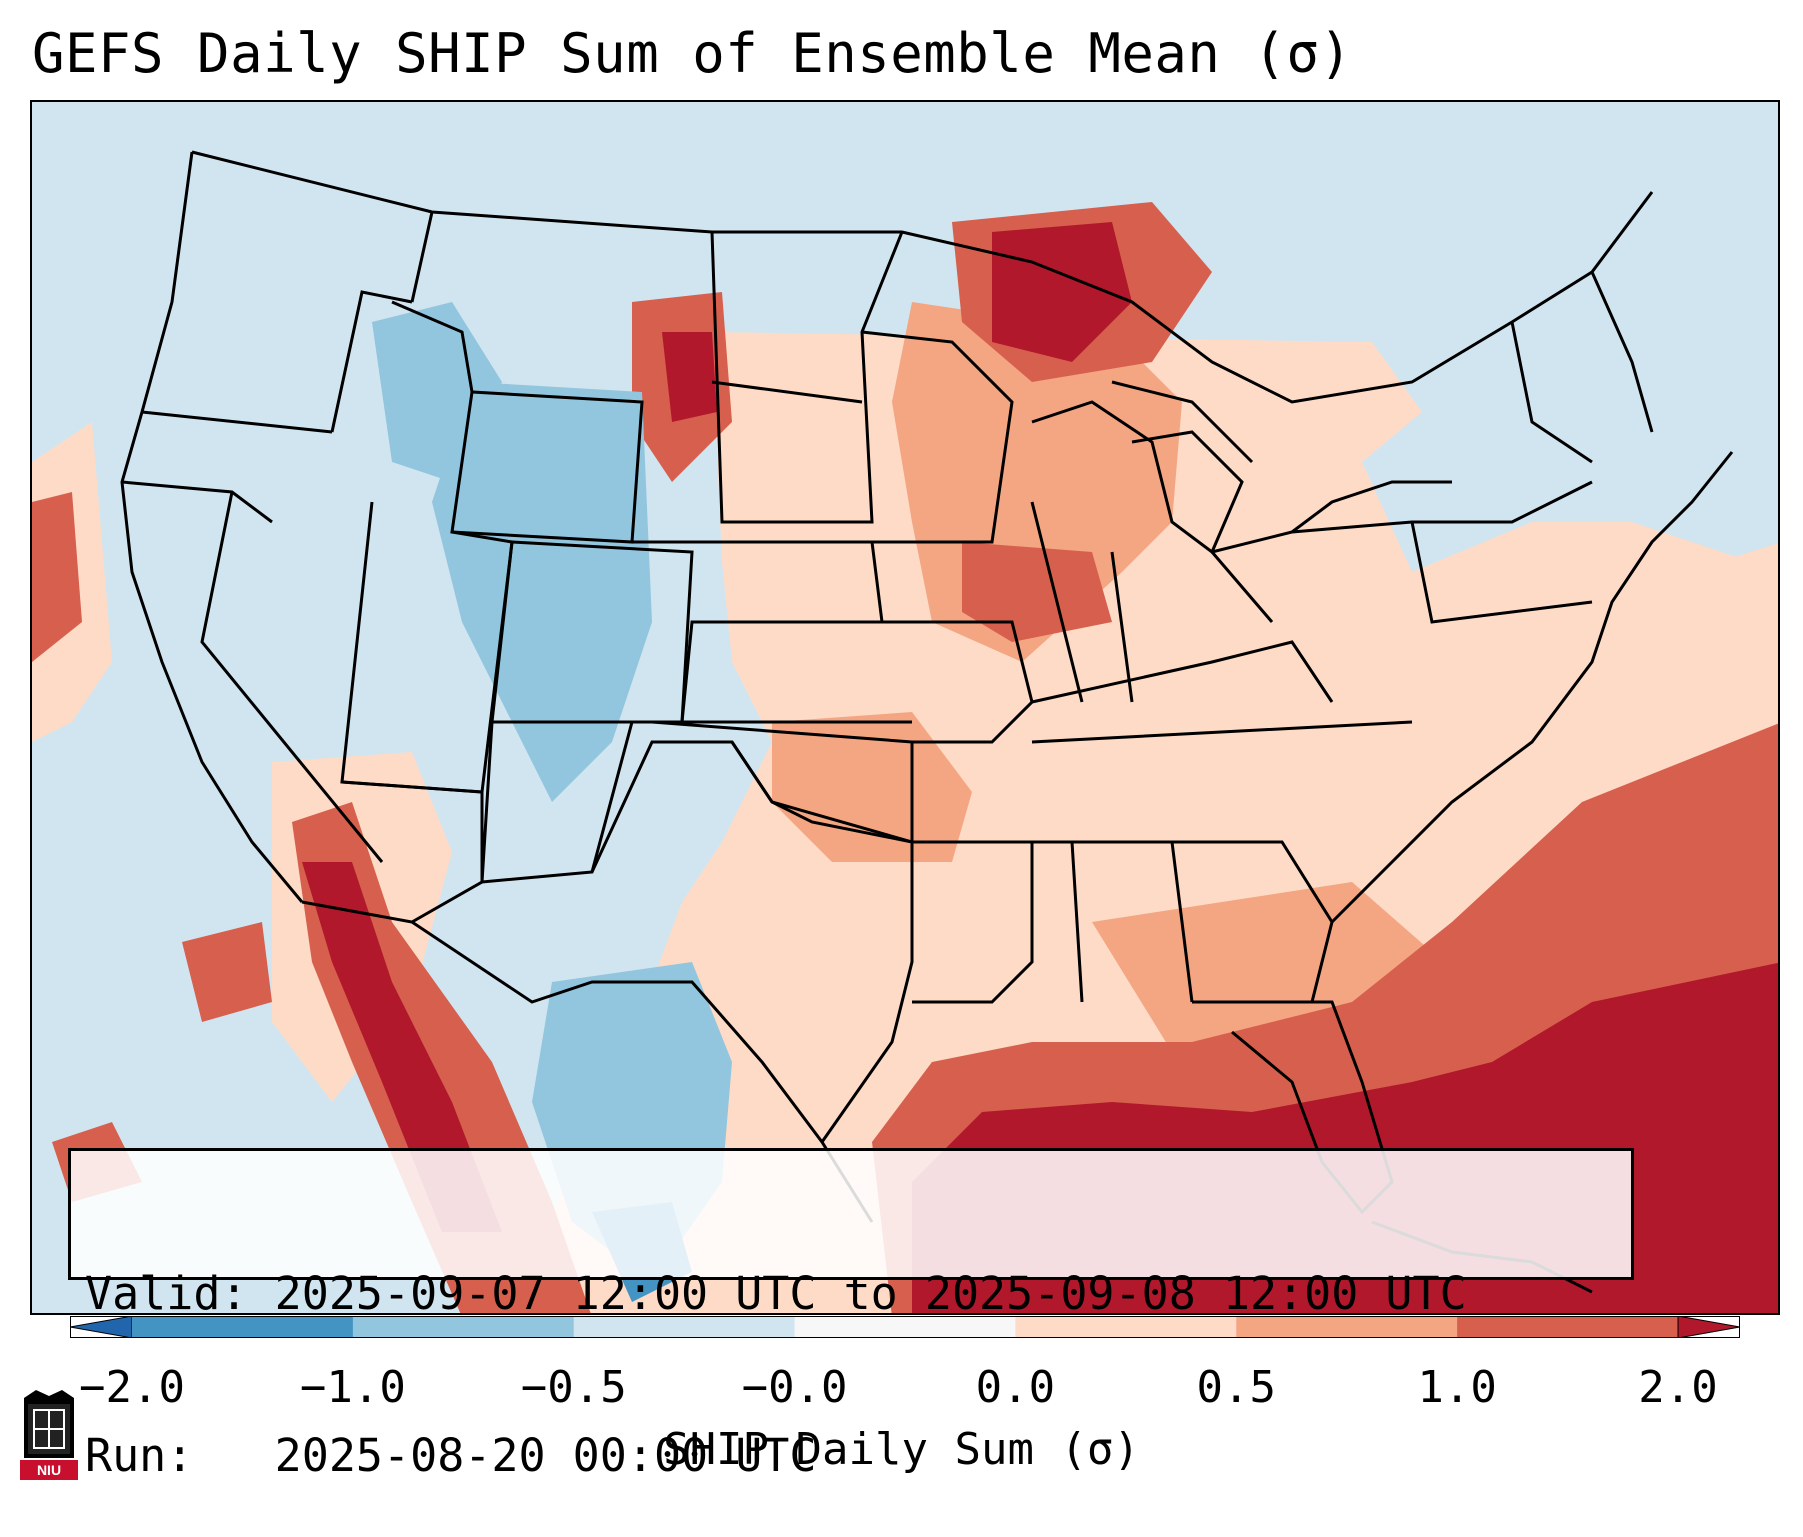 This screenshot has height=1537, width=1803. What do you see at coordinates (1015, 1387) in the screenshot?
I see `colorbar-tick-label: 0.0` at bounding box center [1015, 1387].